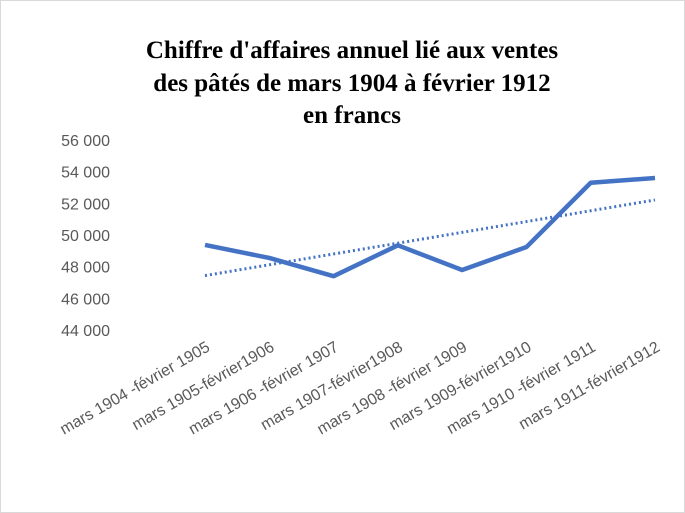 The image size is (685, 513). What do you see at coordinates (351, 83) in the screenshot?
I see `chart-title: des pâtés de mars 1904 à février 1912` at bounding box center [351, 83].